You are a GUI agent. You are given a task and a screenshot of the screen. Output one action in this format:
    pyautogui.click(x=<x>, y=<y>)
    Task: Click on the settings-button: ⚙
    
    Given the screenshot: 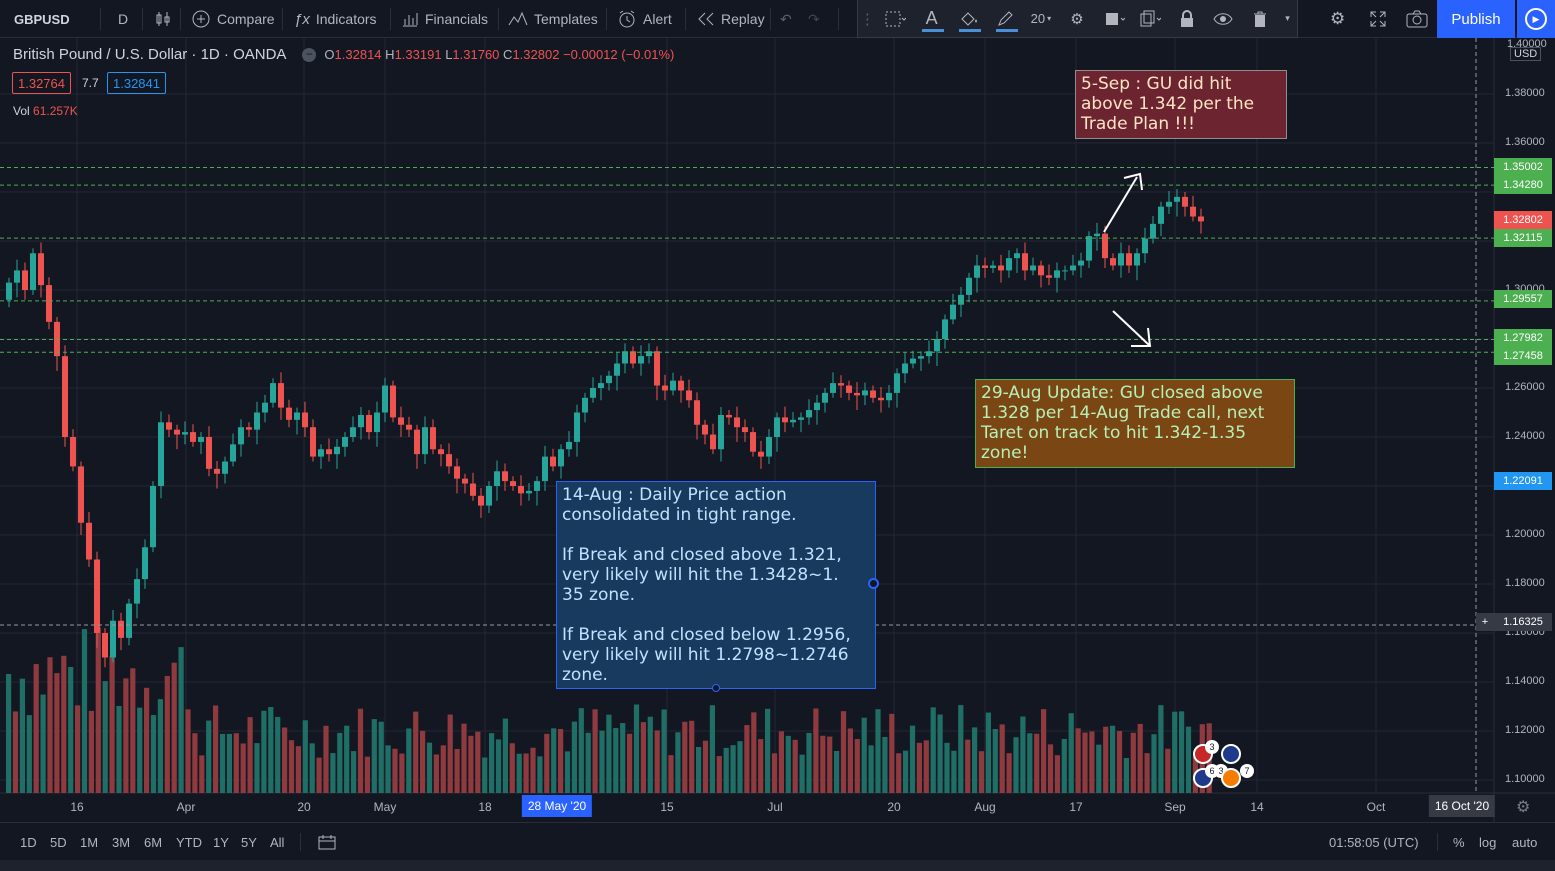 What is the action you would take?
    pyautogui.click(x=1077, y=19)
    